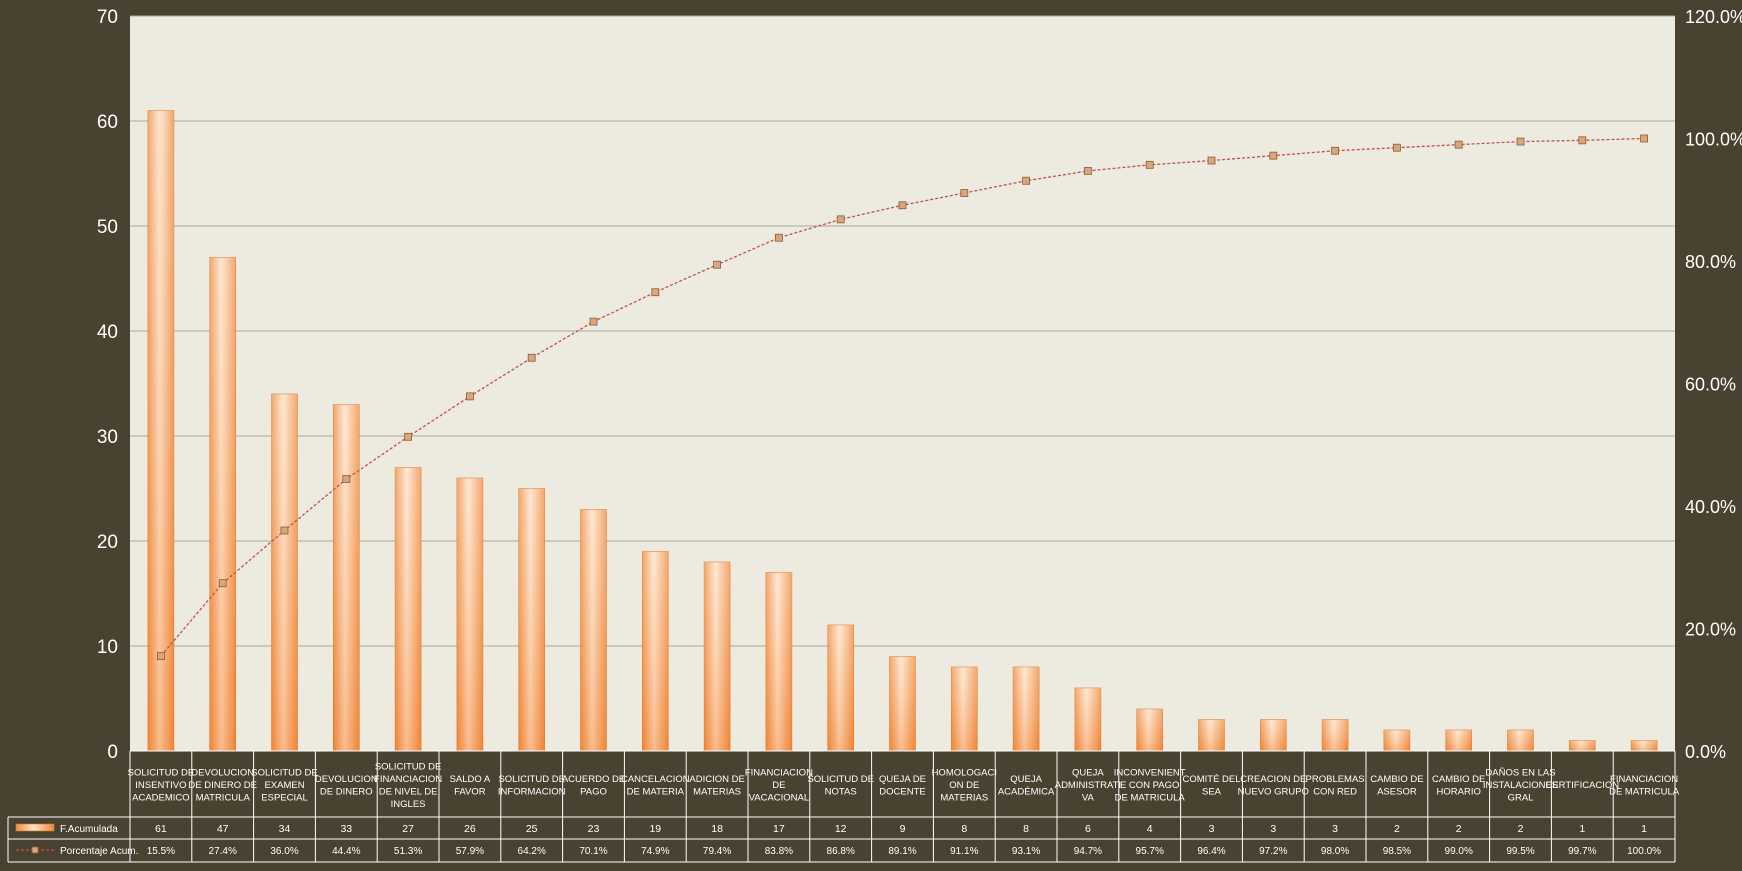 The height and width of the screenshot is (871, 1742). I want to click on table-percent-value: 44.4%, so click(346, 851).